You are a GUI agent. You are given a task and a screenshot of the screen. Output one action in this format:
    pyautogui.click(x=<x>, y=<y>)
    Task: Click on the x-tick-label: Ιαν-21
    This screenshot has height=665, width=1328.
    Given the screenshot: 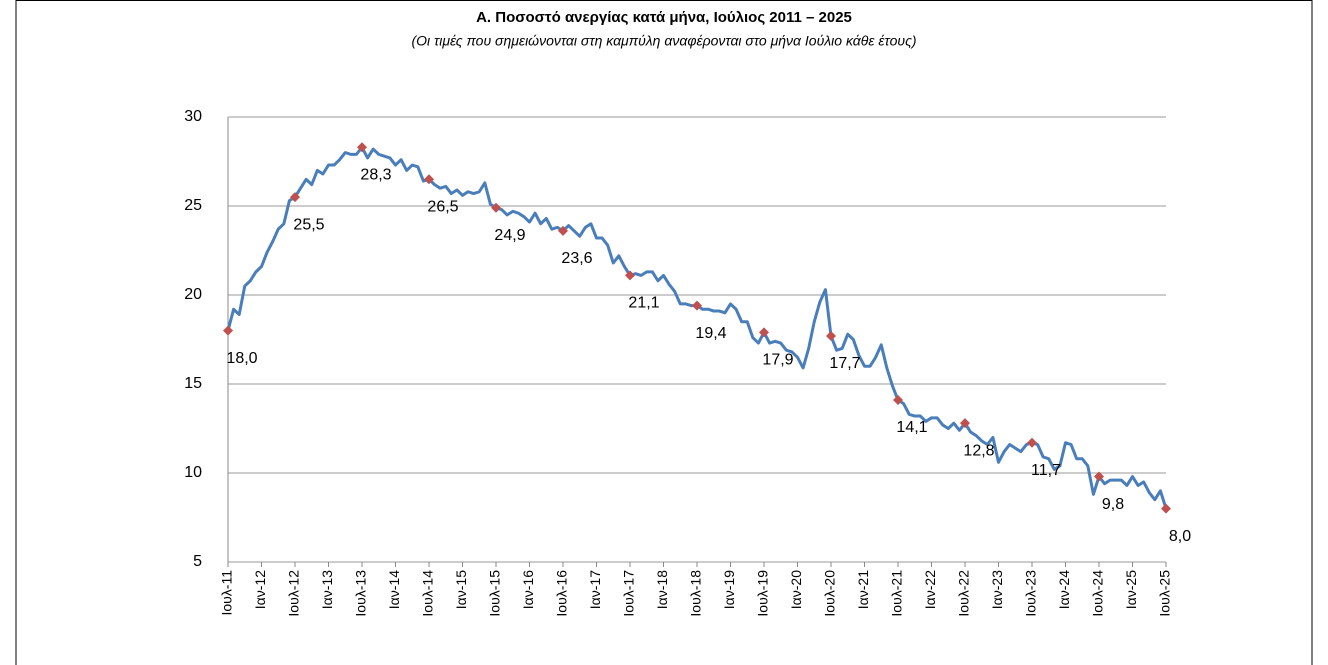 What is the action you would take?
    pyautogui.click(x=863, y=589)
    